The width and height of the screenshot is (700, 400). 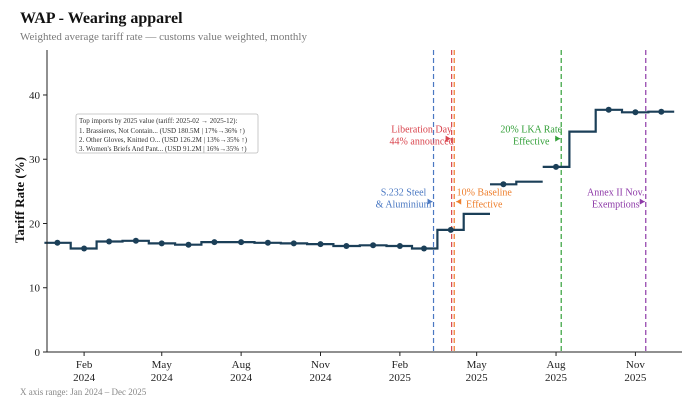 I want to click on label-line: & Aluminium, so click(x=404, y=205).